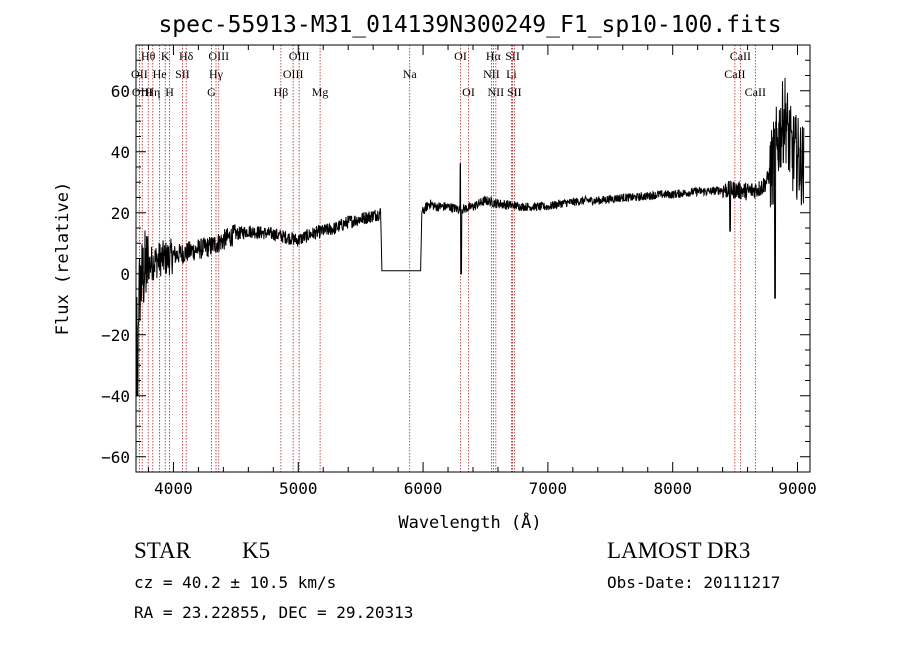 The image size is (900, 649). What do you see at coordinates (63, 259) in the screenshot?
I see `y-axis-label: Flux (relative)` at bounding box center [63, 259].